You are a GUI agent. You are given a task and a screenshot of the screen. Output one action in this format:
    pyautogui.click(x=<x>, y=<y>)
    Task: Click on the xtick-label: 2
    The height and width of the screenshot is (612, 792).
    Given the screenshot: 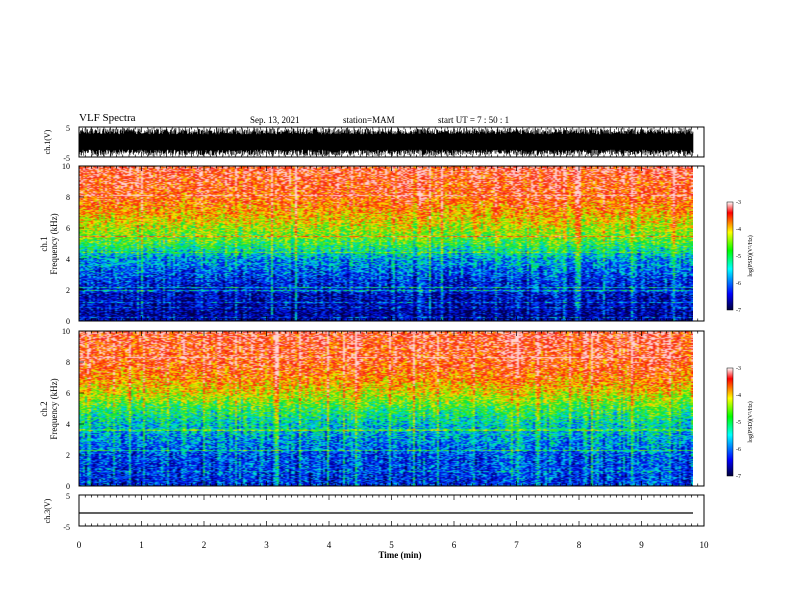 What is the action you would take?
    pyautogui.click(x=204, y=545)
    